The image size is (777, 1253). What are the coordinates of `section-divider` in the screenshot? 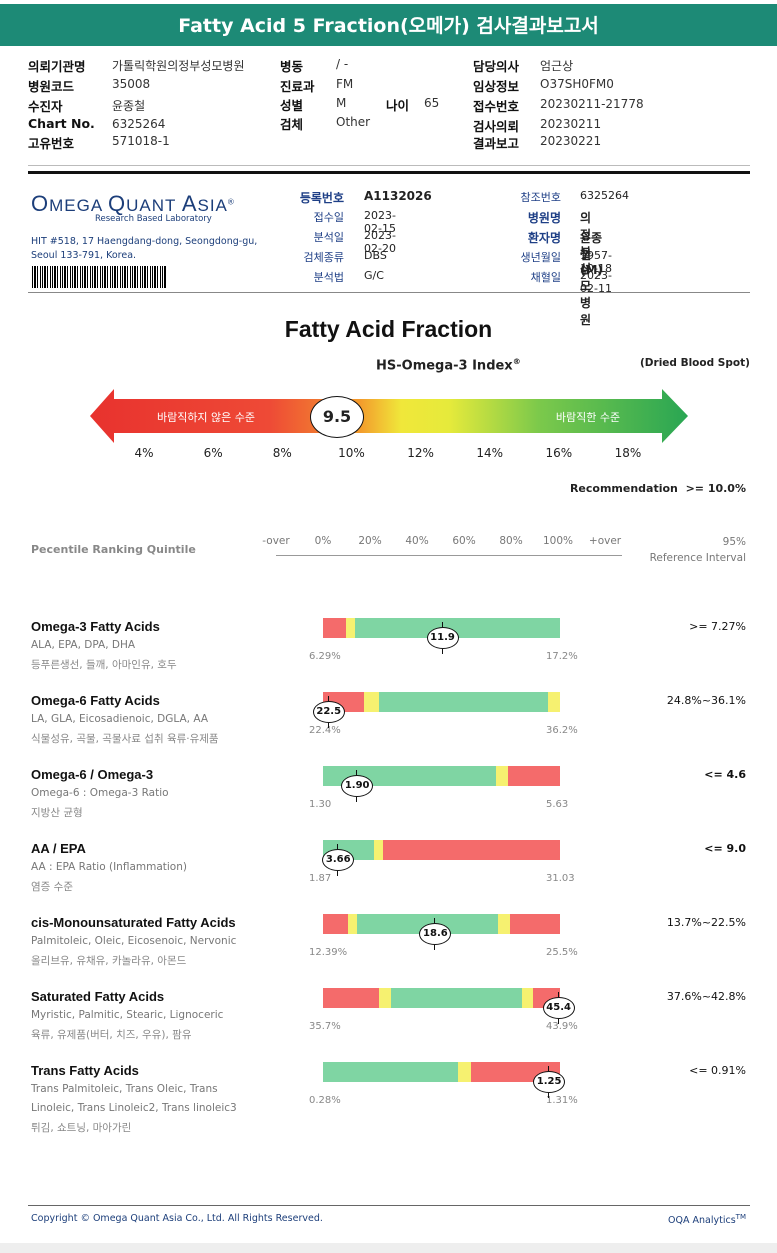 It's located at (389, 172).